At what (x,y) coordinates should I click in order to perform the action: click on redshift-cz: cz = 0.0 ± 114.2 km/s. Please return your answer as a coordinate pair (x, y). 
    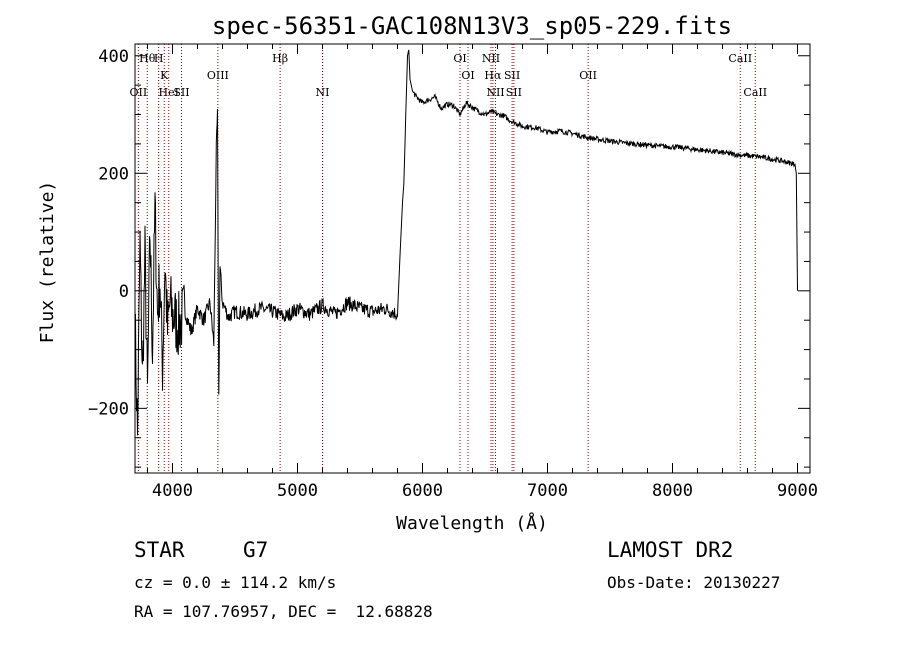
    Looking at the image, I should click on (235, 582).